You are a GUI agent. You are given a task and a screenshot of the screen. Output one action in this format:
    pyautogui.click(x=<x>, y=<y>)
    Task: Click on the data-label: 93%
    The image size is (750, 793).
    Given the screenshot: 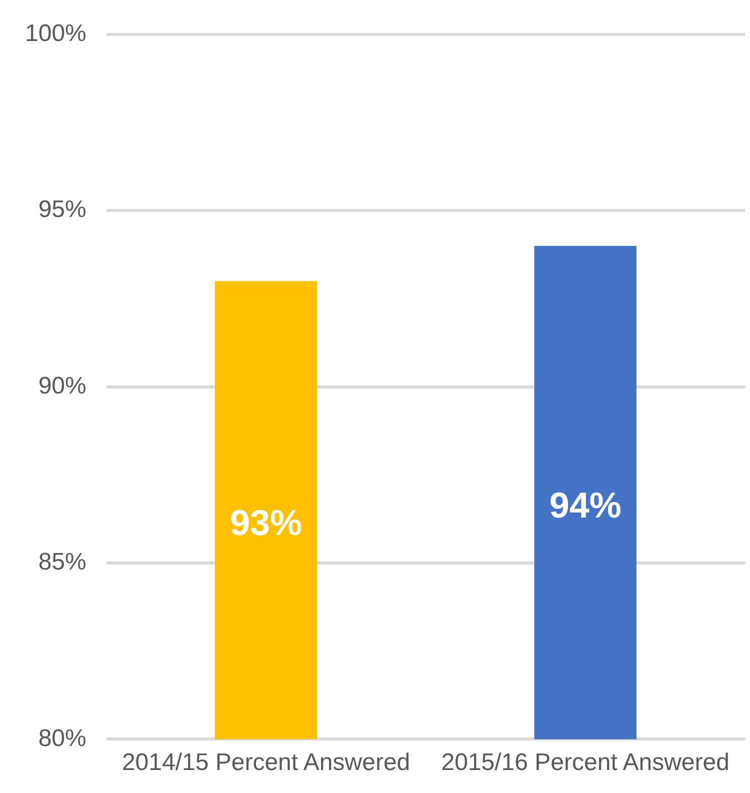 What is the action you would take?
    pyautogui.click(x=266, y=523)
    